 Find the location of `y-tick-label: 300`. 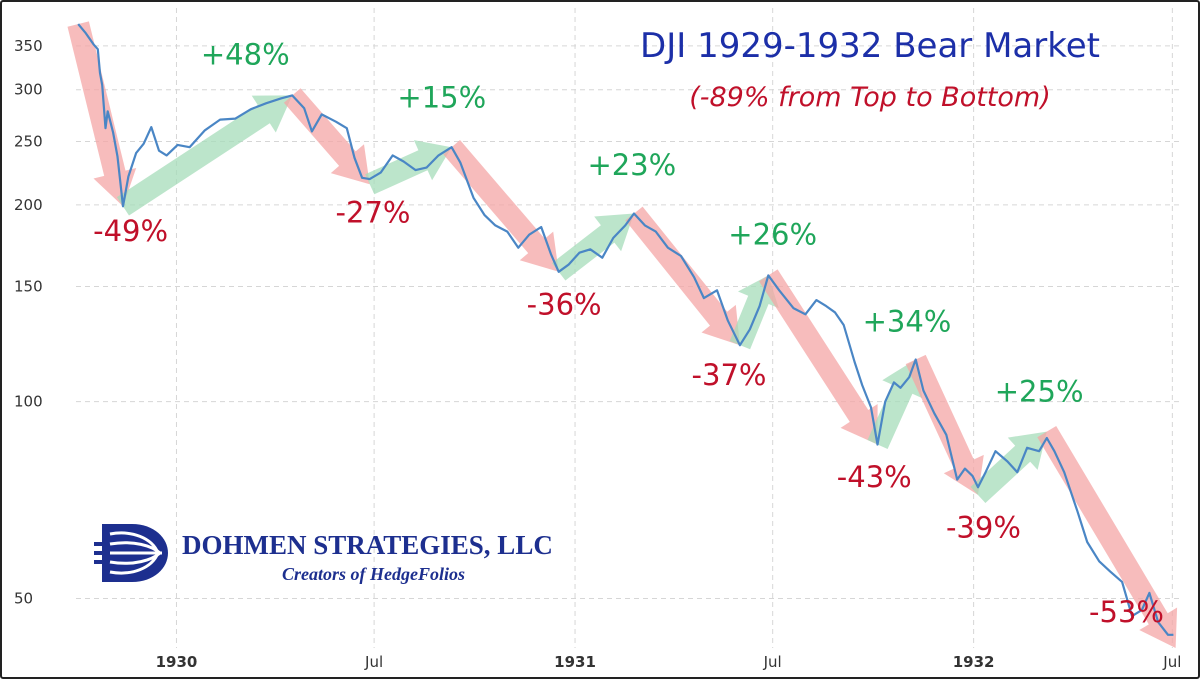

y-tick-label: 300 is located at coordinates (28, 90).